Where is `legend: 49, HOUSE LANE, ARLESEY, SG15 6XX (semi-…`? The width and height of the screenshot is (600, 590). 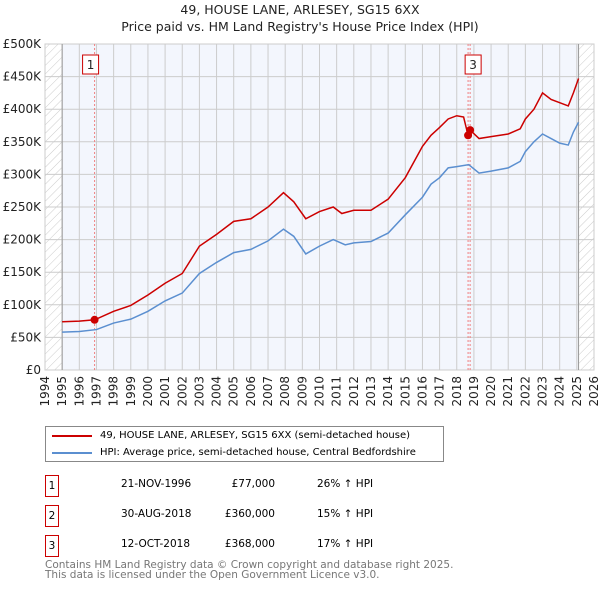 legend: 49, HOUSE LANE, ARLESEY, SG15 6XX (semi-… is located at coordinates (244, 444).